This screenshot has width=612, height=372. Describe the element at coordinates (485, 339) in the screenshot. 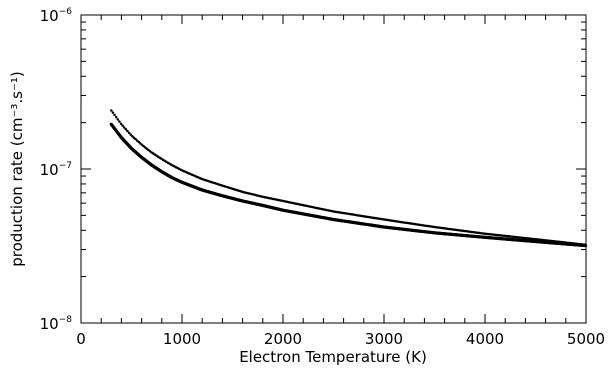

I see `x-tick-label: 4000` at that location.